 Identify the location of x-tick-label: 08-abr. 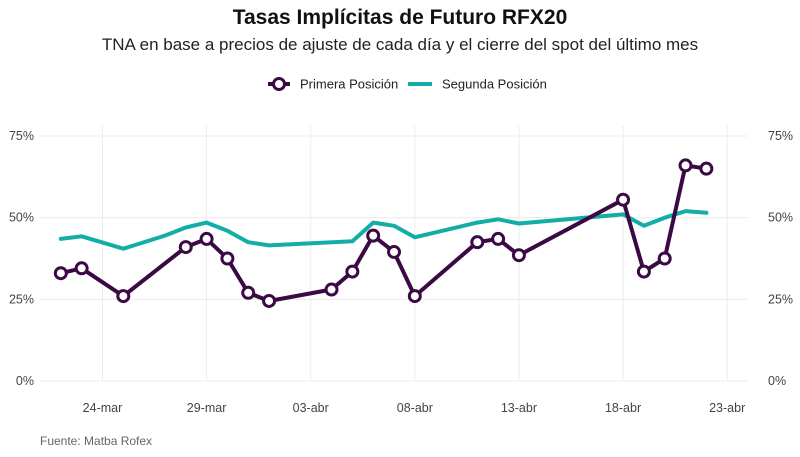
(415, 408).